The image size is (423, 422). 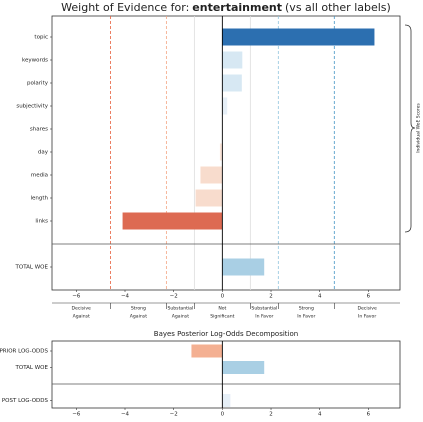 I want to click on y-tick-label: length, so click(x=39, y=199).